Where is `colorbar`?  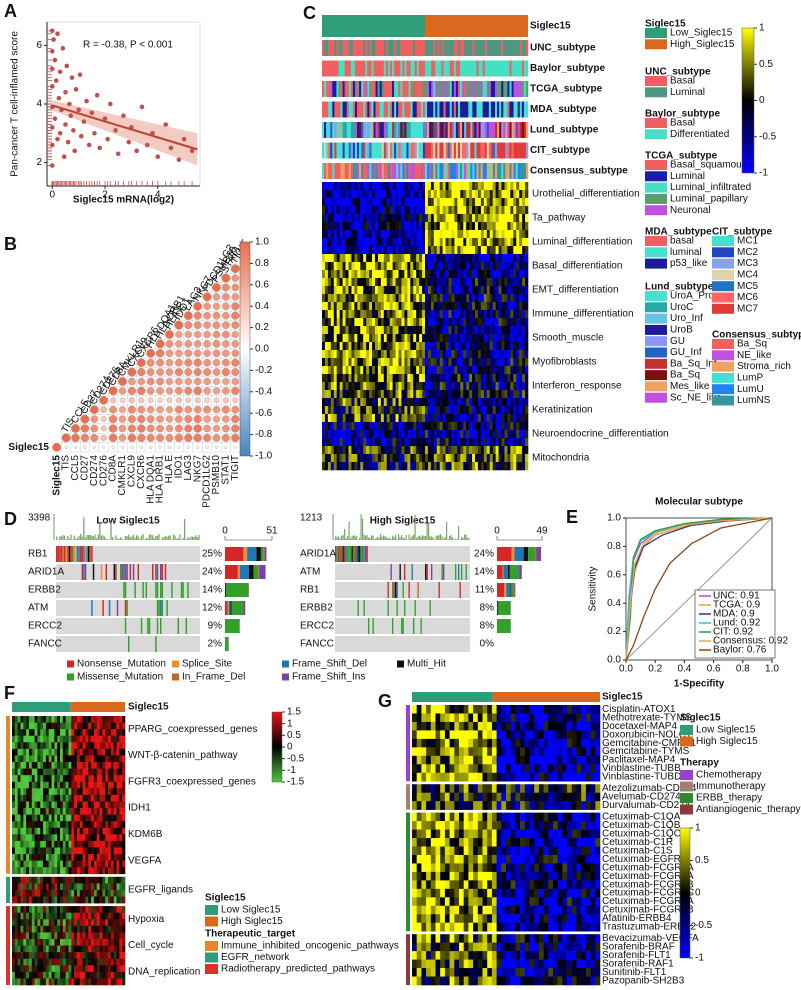
colorbar is located at coordinates (748, 100).